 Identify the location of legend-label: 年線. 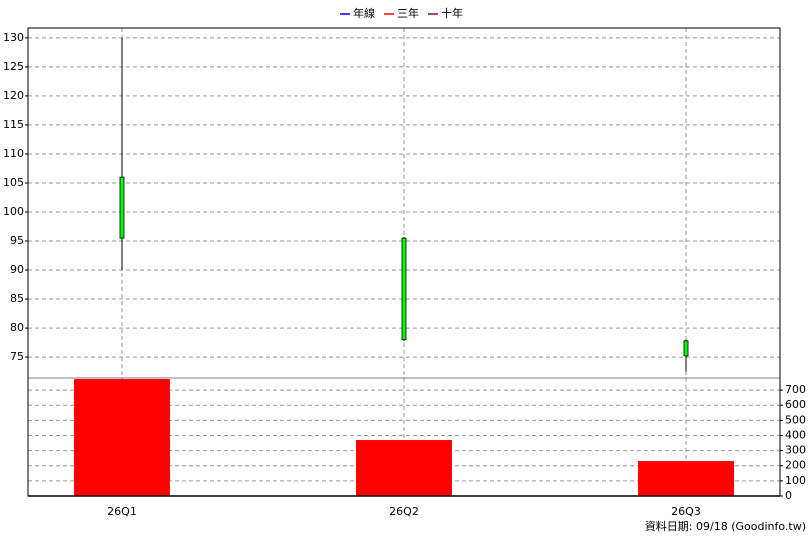
(364, 13).